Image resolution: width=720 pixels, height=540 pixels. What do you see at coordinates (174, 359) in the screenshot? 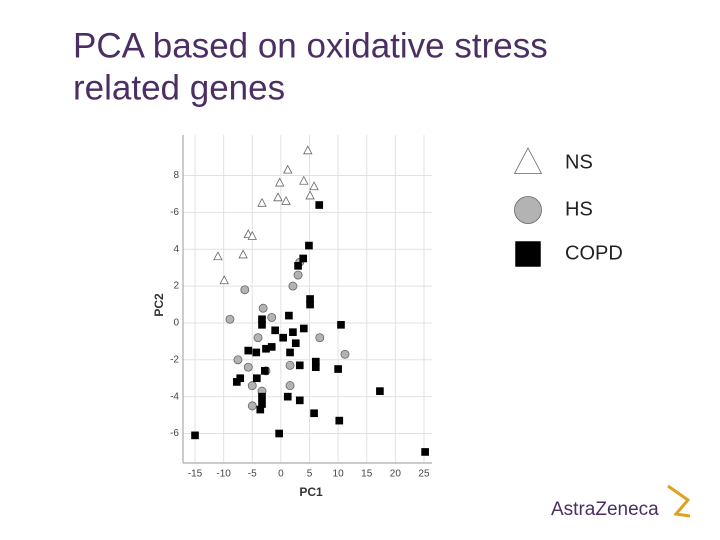
I see `y-tick-label: -2` at bounding box center [174, 359].